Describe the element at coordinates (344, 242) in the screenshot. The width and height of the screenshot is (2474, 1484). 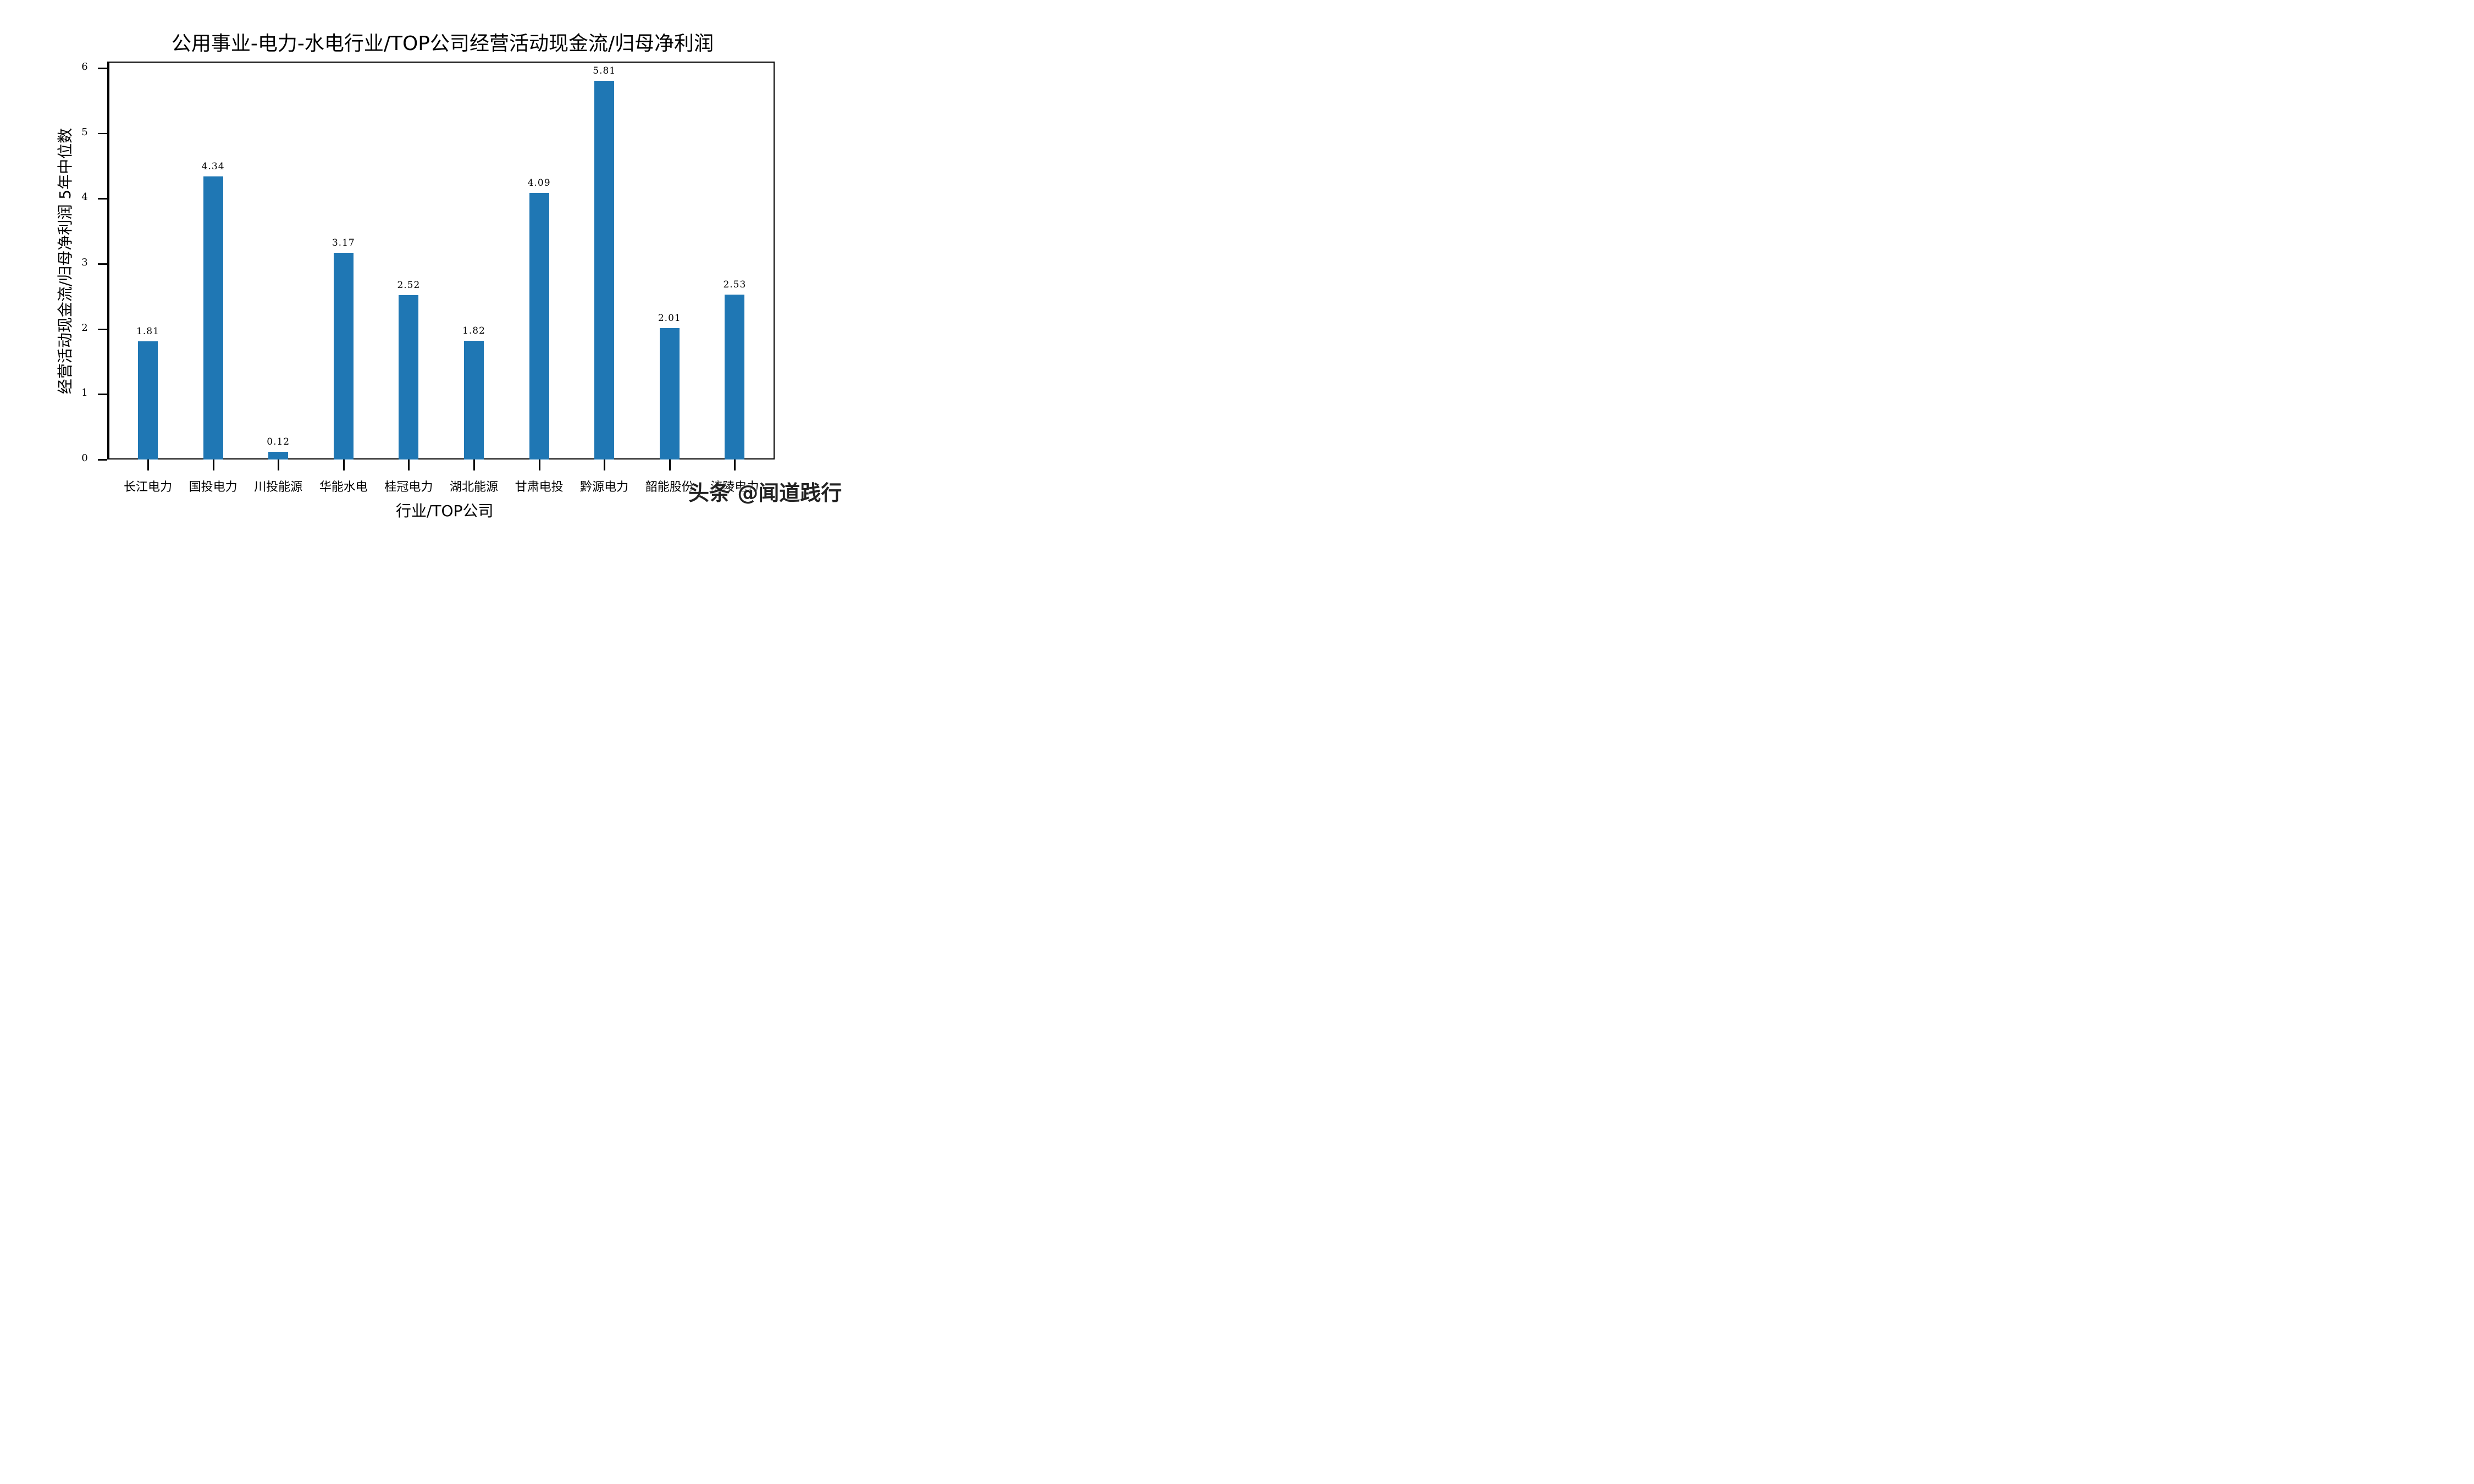
I see `bar-value-label: 3.17` at that location.